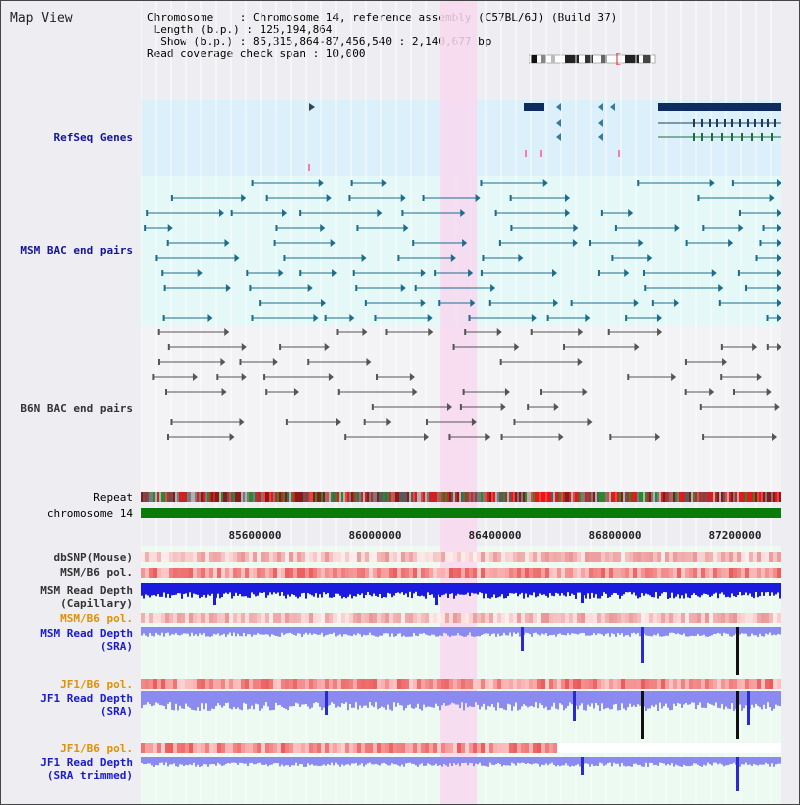 Image resolution: width=800 pixels, height=805 pixels. Describe the element at coordinates (593, 59) in the screenshot. I see `chromosome-ideogram` at that location.